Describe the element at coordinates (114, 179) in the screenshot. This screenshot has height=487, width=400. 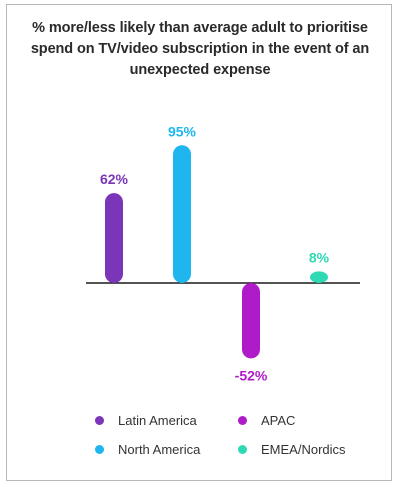
I see `data-label: 62%` at that location.